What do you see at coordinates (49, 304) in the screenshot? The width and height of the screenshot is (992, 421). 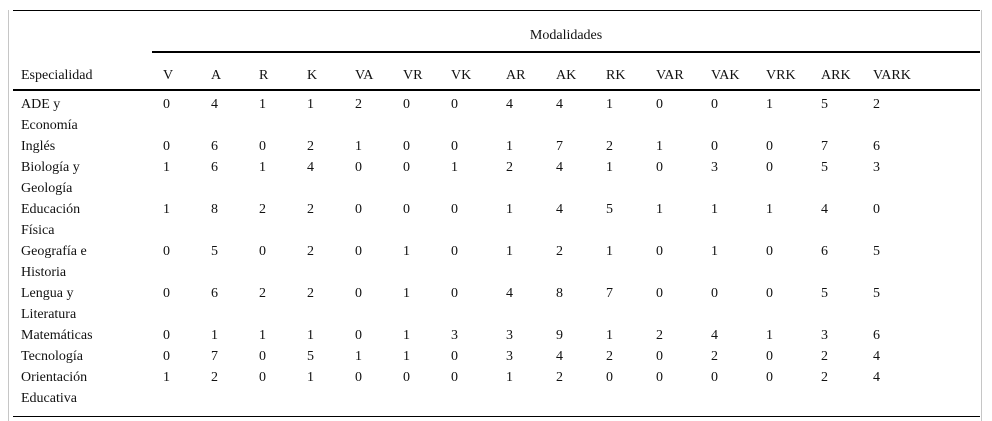 I see `row-label: Lengua y Literatura` at bounding box center [49, 304].